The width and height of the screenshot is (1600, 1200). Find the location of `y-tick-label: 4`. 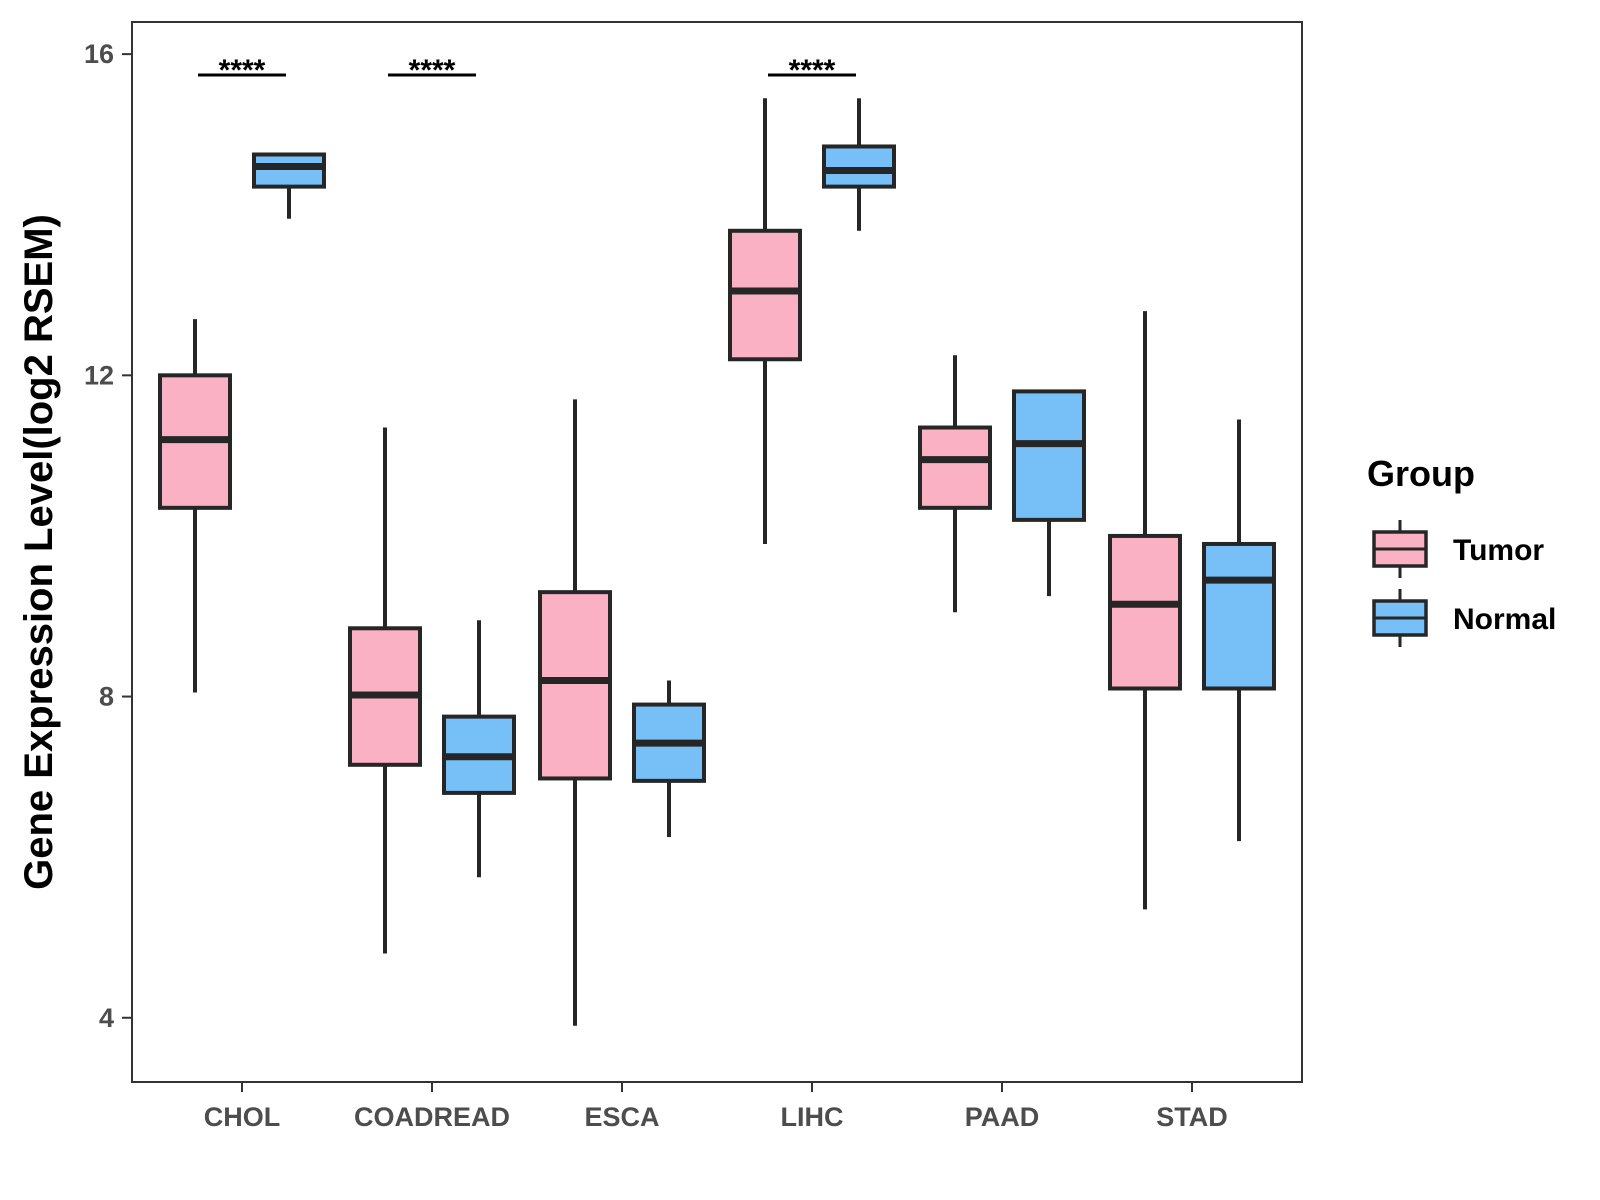

y-tick-label: 4 is located at coordinates (106, 1018).